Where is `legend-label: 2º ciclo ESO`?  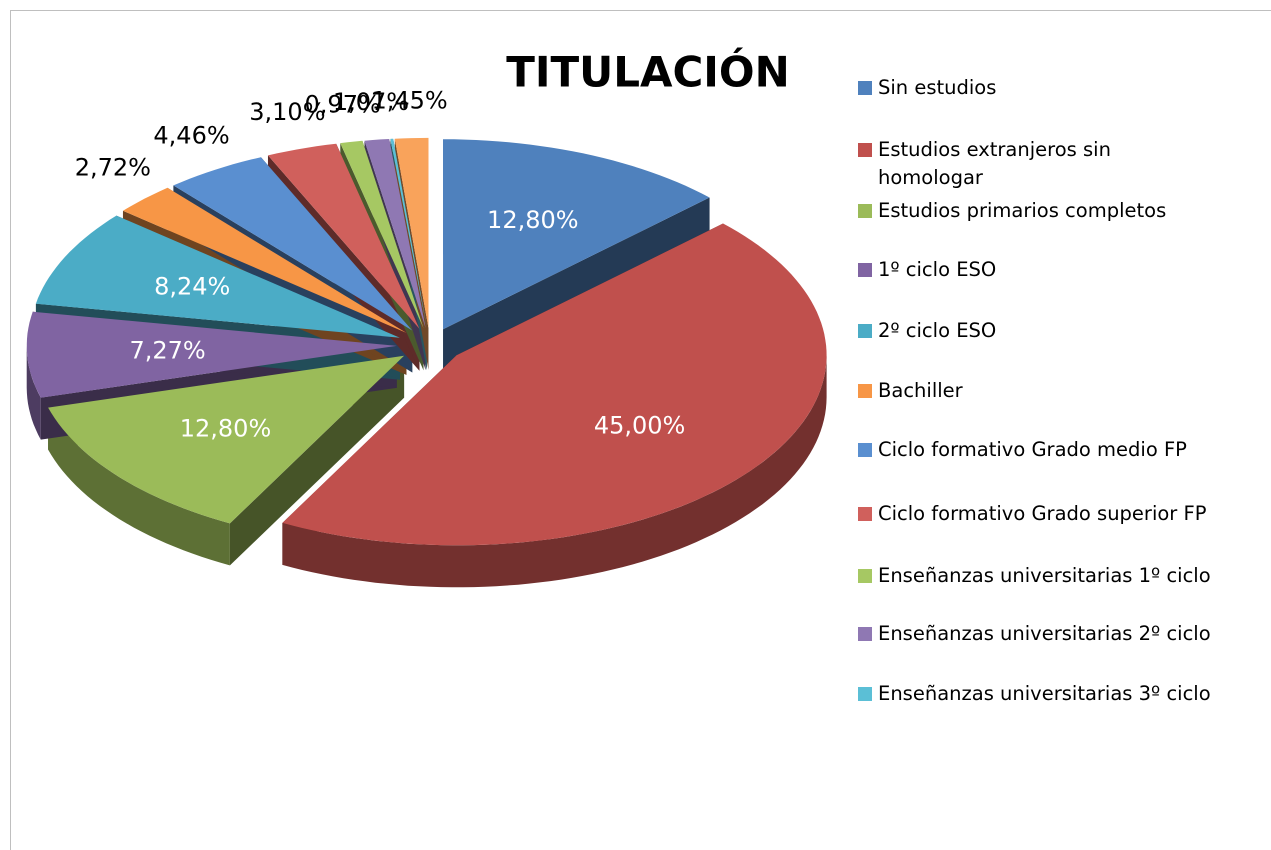
legend-label: 2º ciclo ESO is located at coordinates (937, 330).